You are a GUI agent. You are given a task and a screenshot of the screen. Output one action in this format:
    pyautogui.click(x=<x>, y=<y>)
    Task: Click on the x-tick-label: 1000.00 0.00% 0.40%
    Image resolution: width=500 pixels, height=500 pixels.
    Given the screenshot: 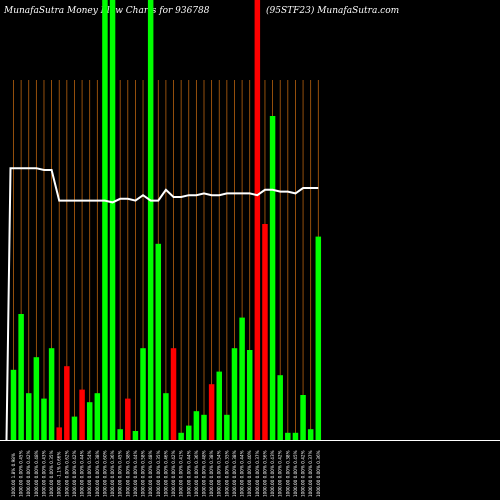 What is the action you would take?
    pyautogui.click(x=249, y=473)
    